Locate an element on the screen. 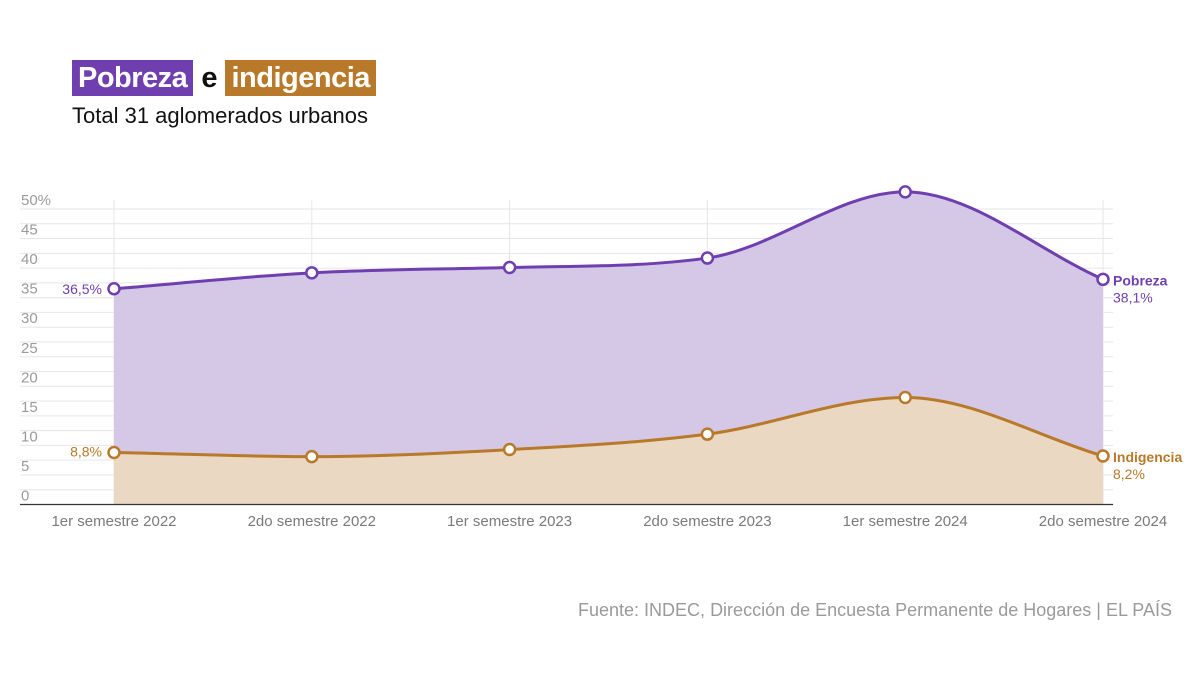 This screenshot has width=1200, height=675. indigencia-end-name: Indigencia is located at coordinates (1147, 457).